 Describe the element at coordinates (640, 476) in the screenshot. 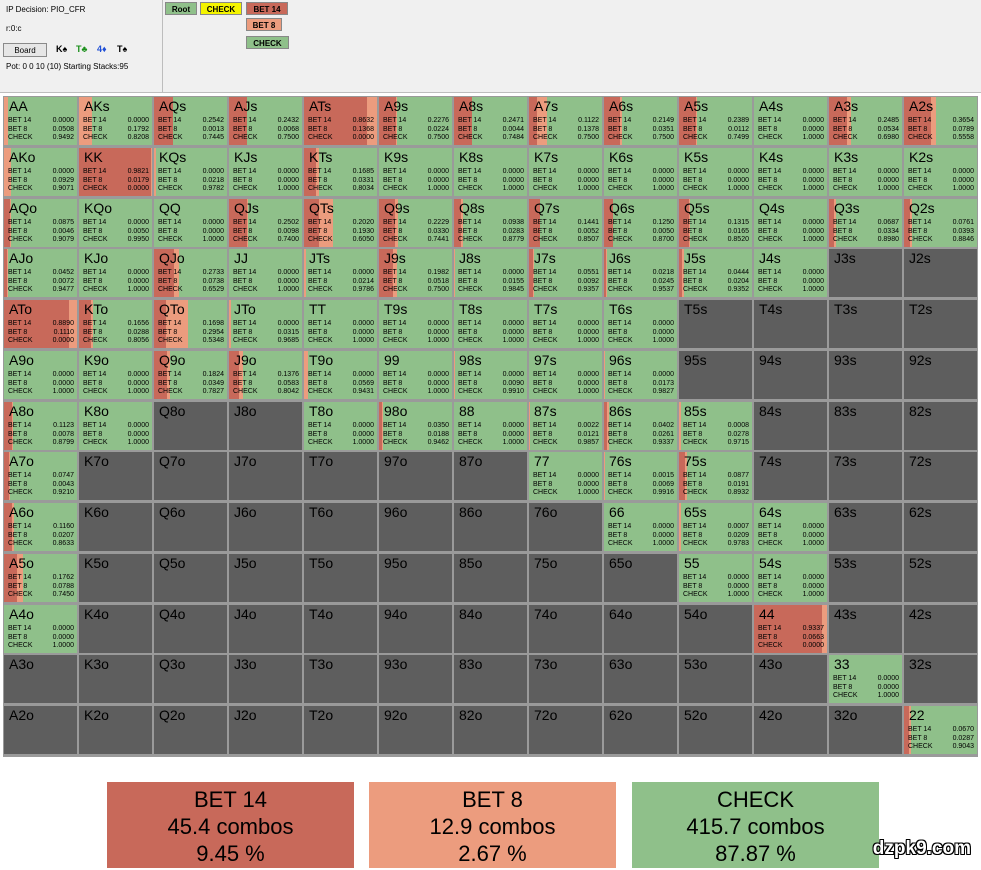

I see `hand-cell: 76s BET 14 0.0015 BET 8 0.0069 CHECK 0.9916` at that location.